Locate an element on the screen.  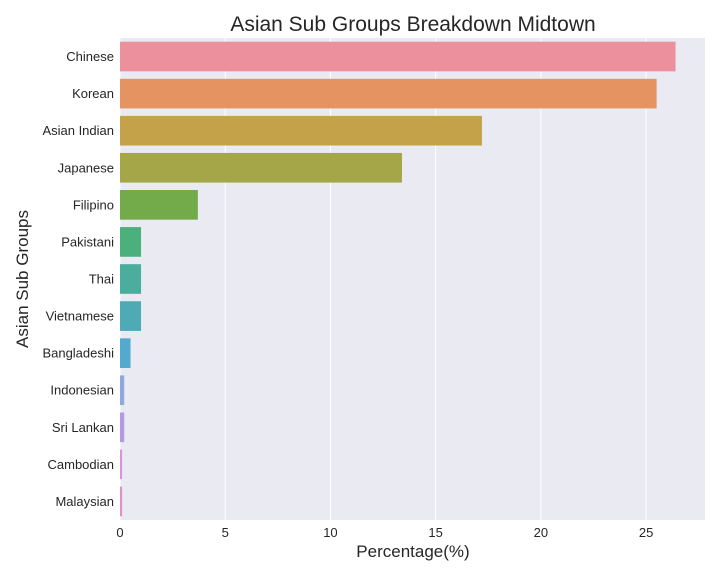
x-tick-labels: 0 5 10 15 20 25 is located at coordinates (384, 532).